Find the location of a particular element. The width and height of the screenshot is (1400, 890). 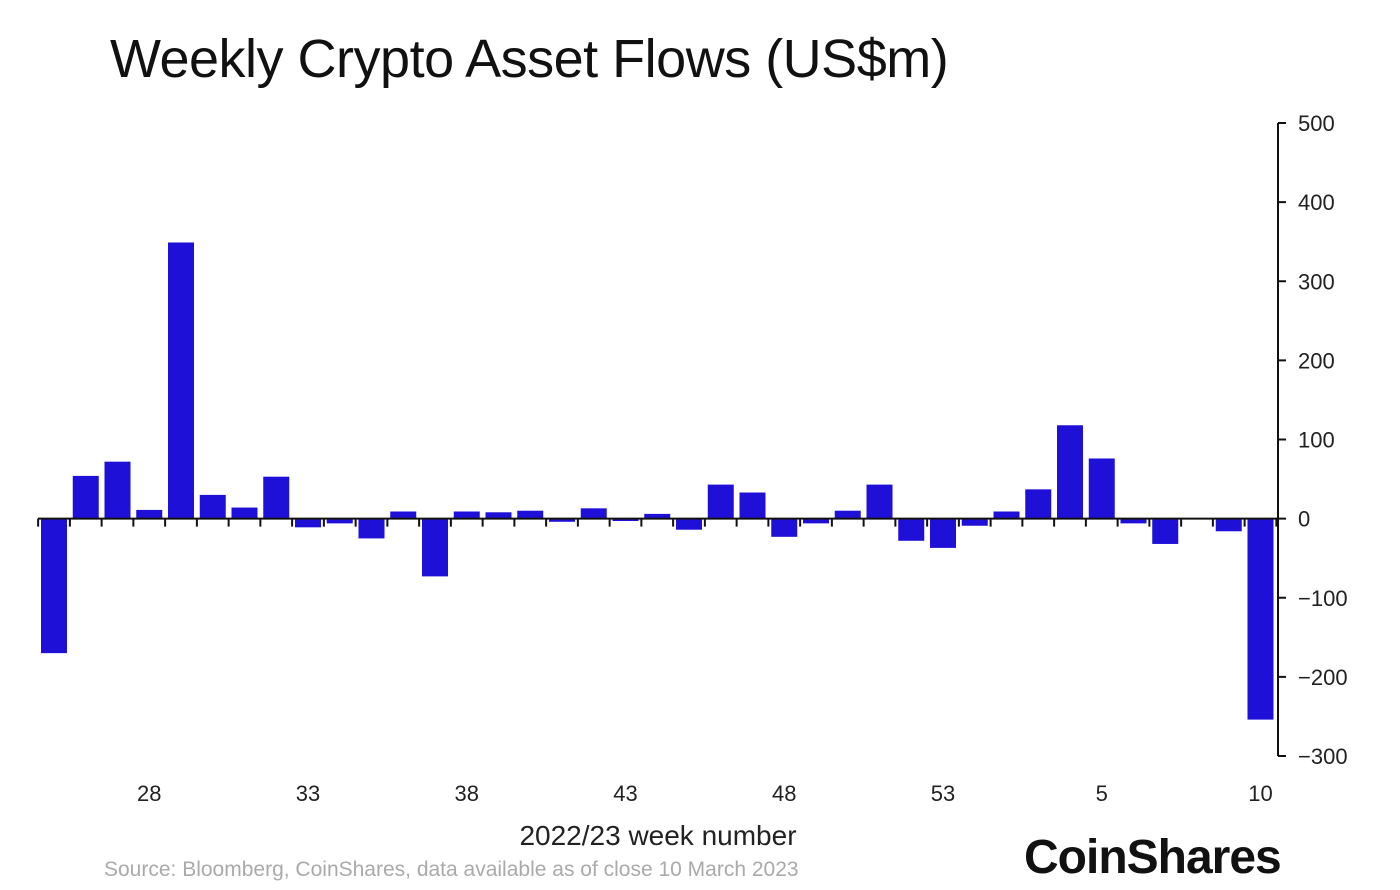

x-tick-label: 38 is located at coordinates (467, 793).